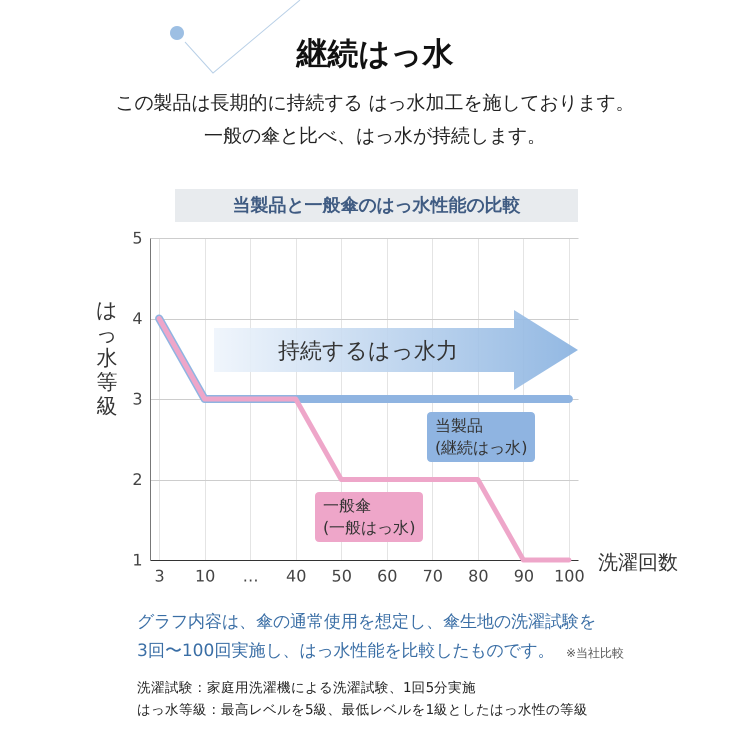  What do you see at coordinates (375, 136) in the screenshot?
I see `text: 一般の傘と比べ、はっ水が持続します。` at bounding box center [375, 136].